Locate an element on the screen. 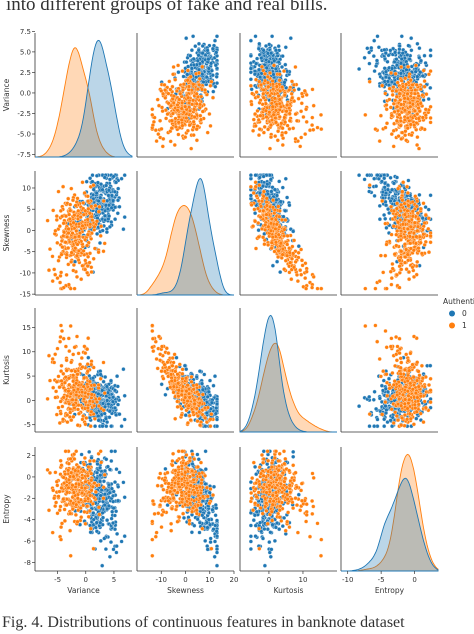 This screenshot has height=634, width=474. panel-skewness-vs-kurtosis is located at coordinates (288, 233).